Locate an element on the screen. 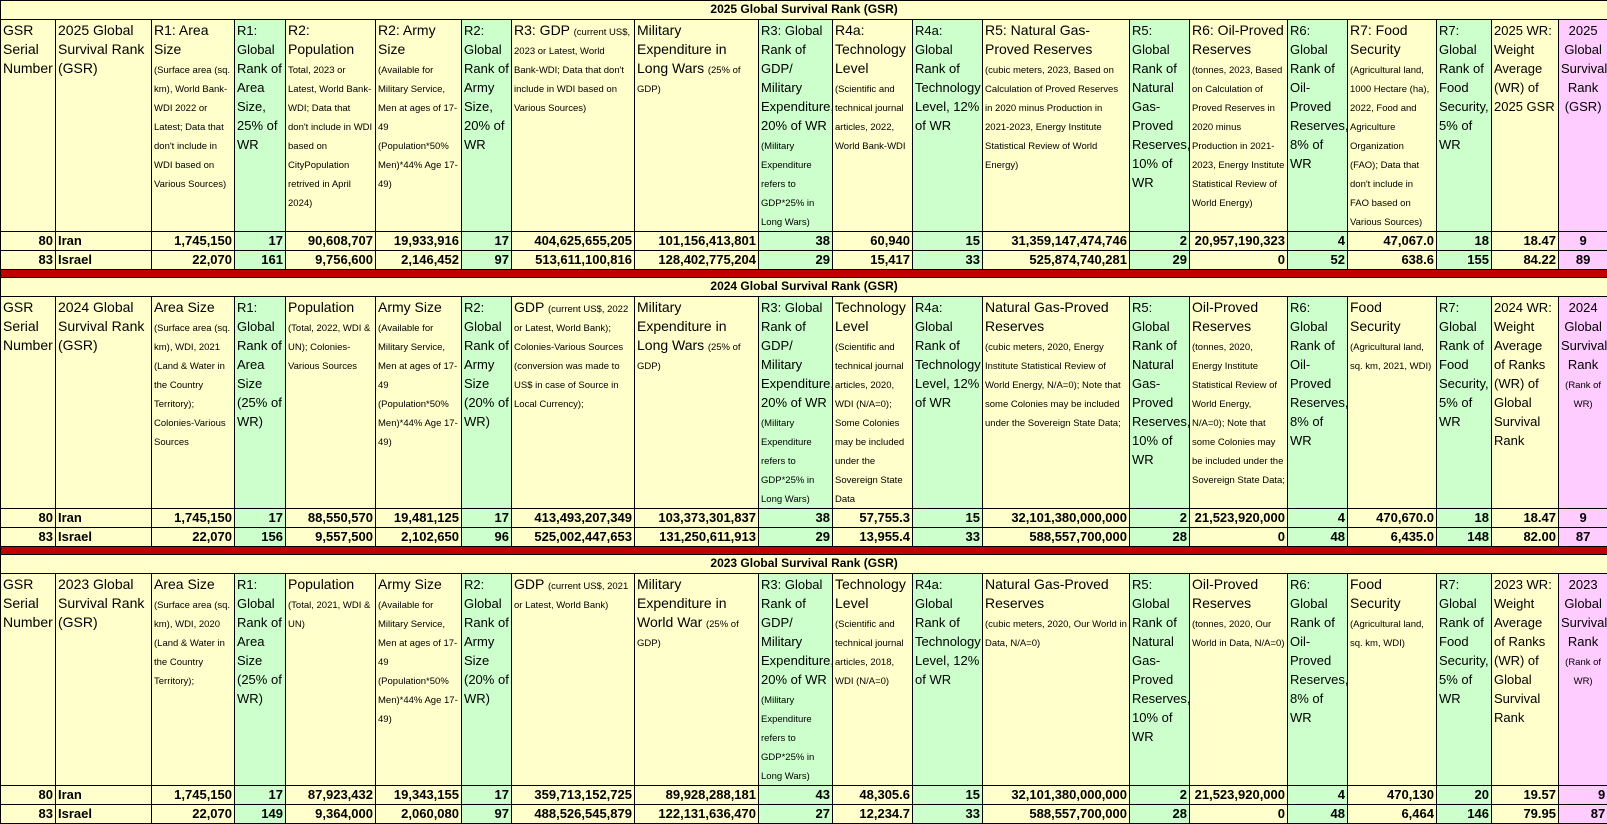  col-header: R6: Oil-Proved Reserves is located at coordinates (1238, 39).